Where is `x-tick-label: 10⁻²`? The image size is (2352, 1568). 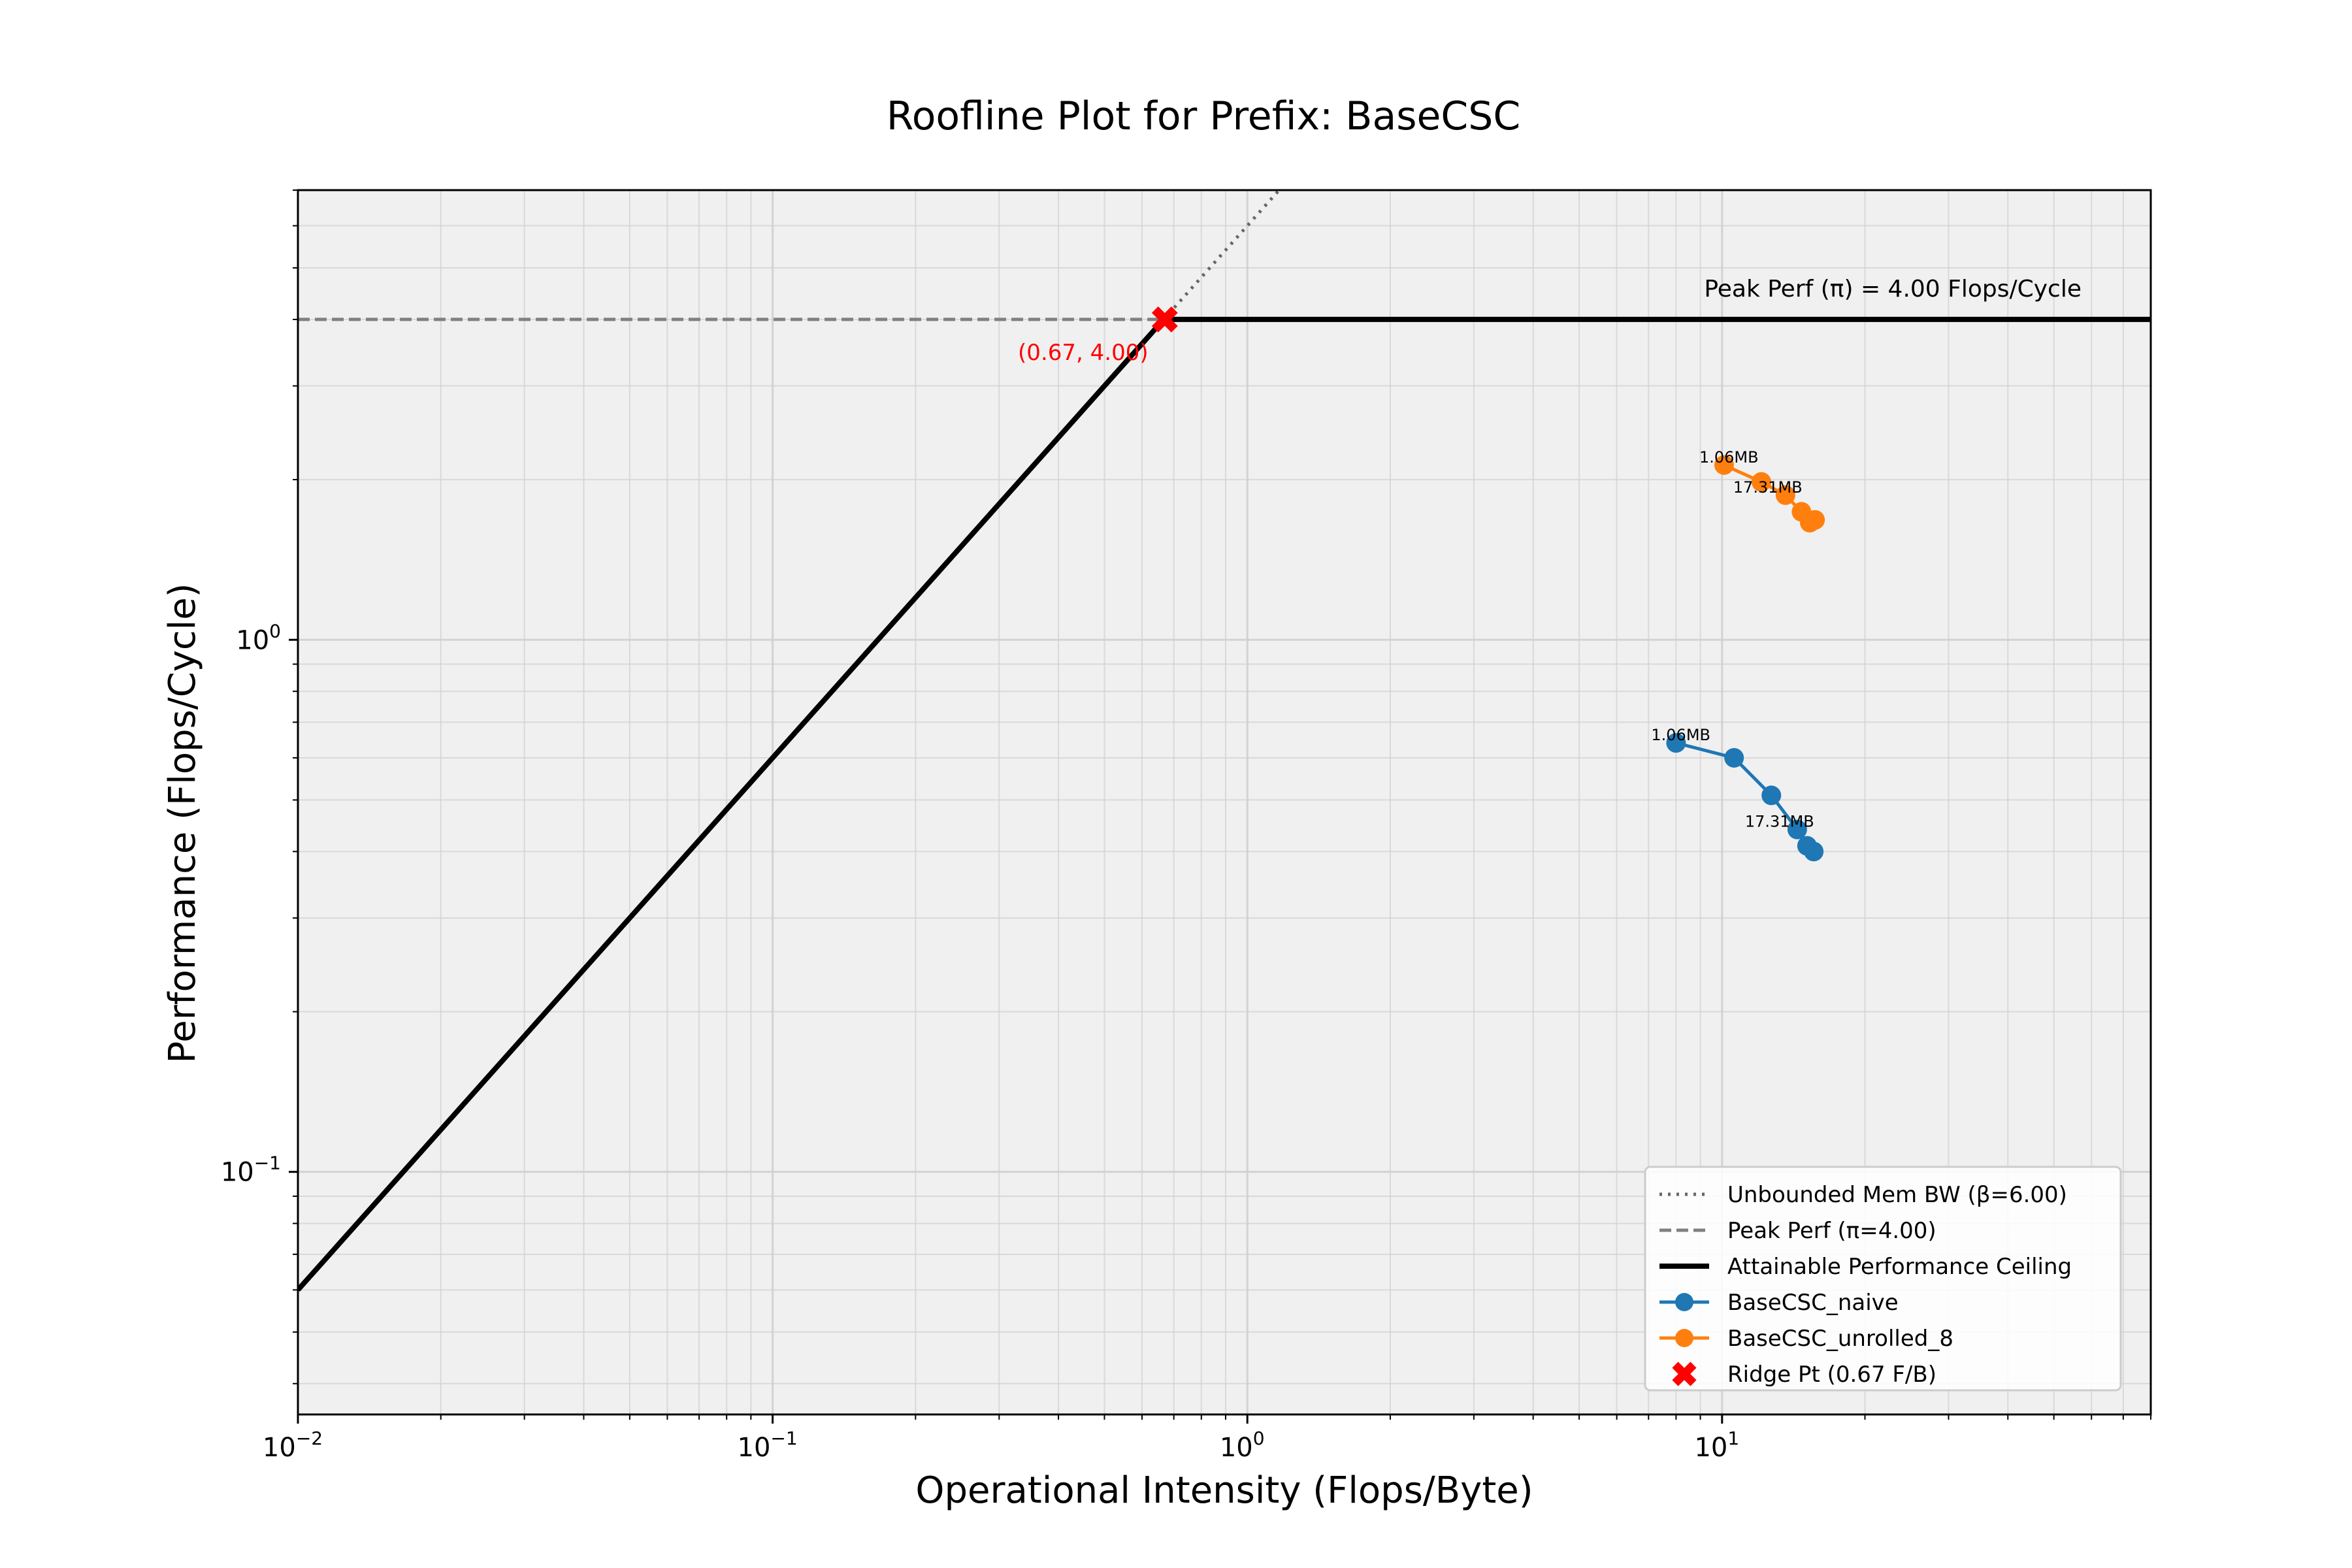
x-tick-label: 10⁻² is located at coordinates (293, 1445).